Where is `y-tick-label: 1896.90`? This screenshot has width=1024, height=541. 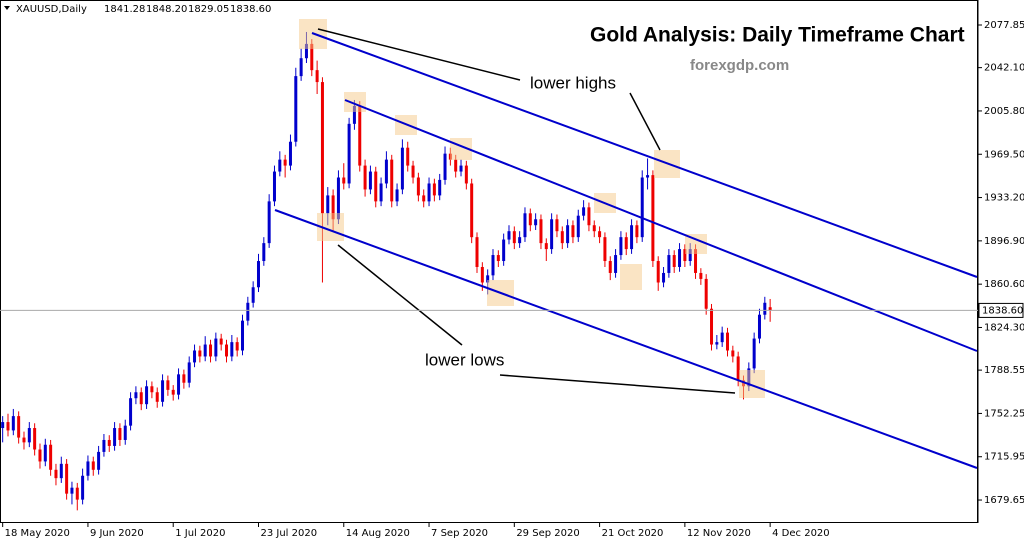
y-tick-label: 1896.90 is located at coordinates (1004, 241).